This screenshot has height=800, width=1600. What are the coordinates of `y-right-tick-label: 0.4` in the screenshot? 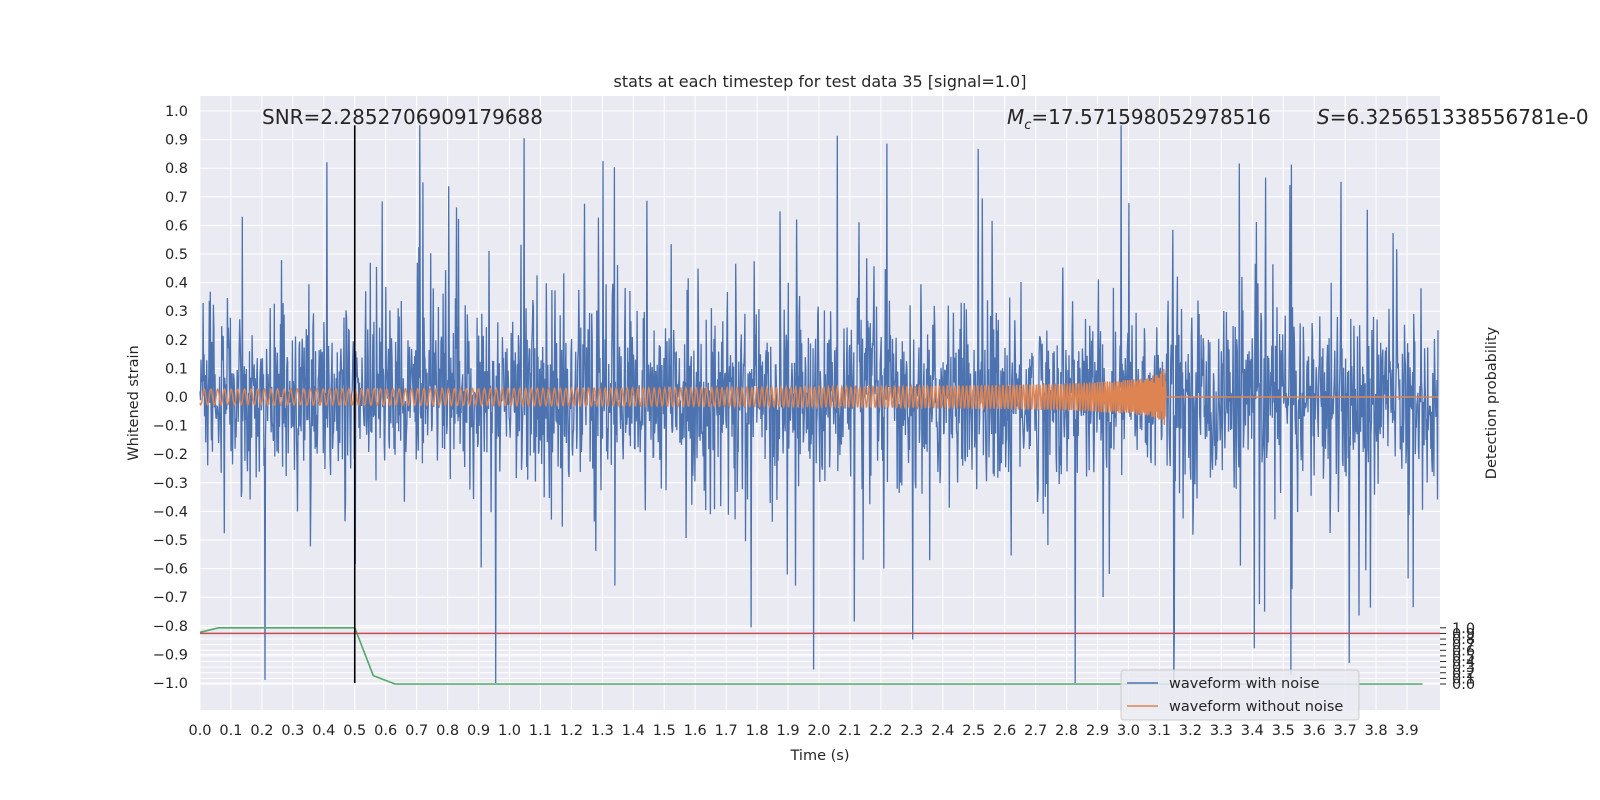 It's located at (1463, 663).